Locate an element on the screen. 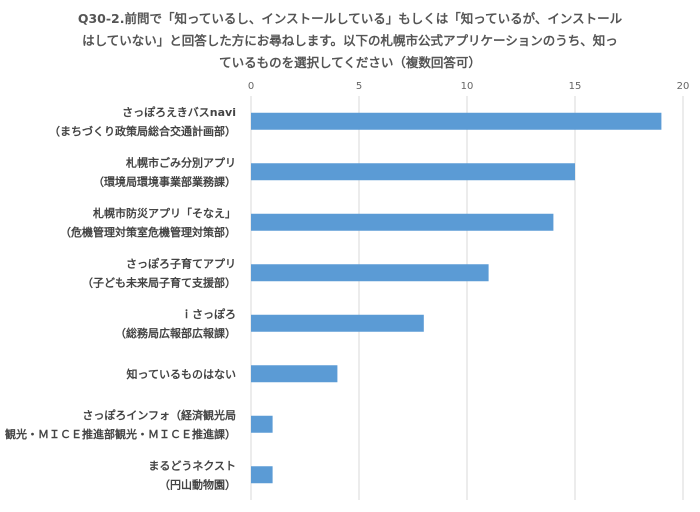 The image size is (700, 512). category-label: さっぽろインフォ（経済観光局 is located at coordinates (159, 415).